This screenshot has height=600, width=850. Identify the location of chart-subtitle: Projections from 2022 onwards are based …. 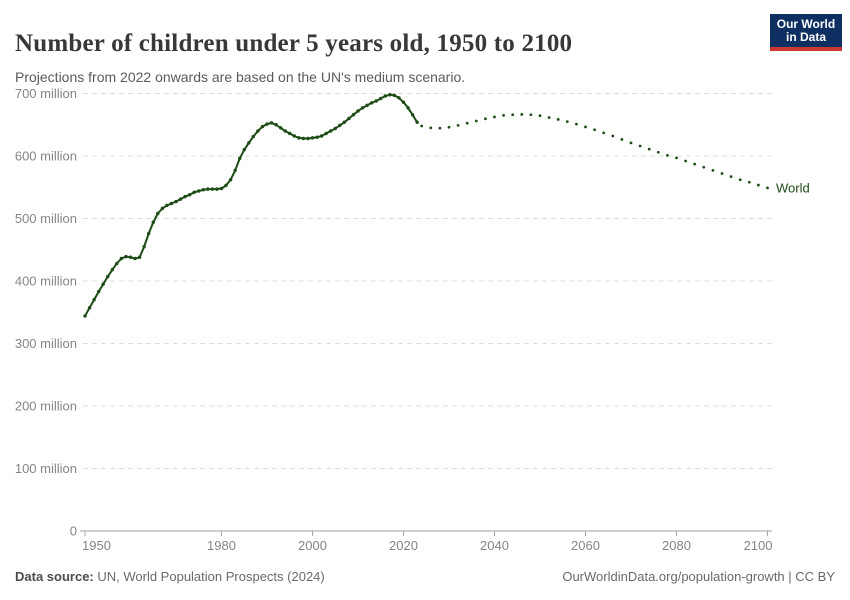
(240, 77).